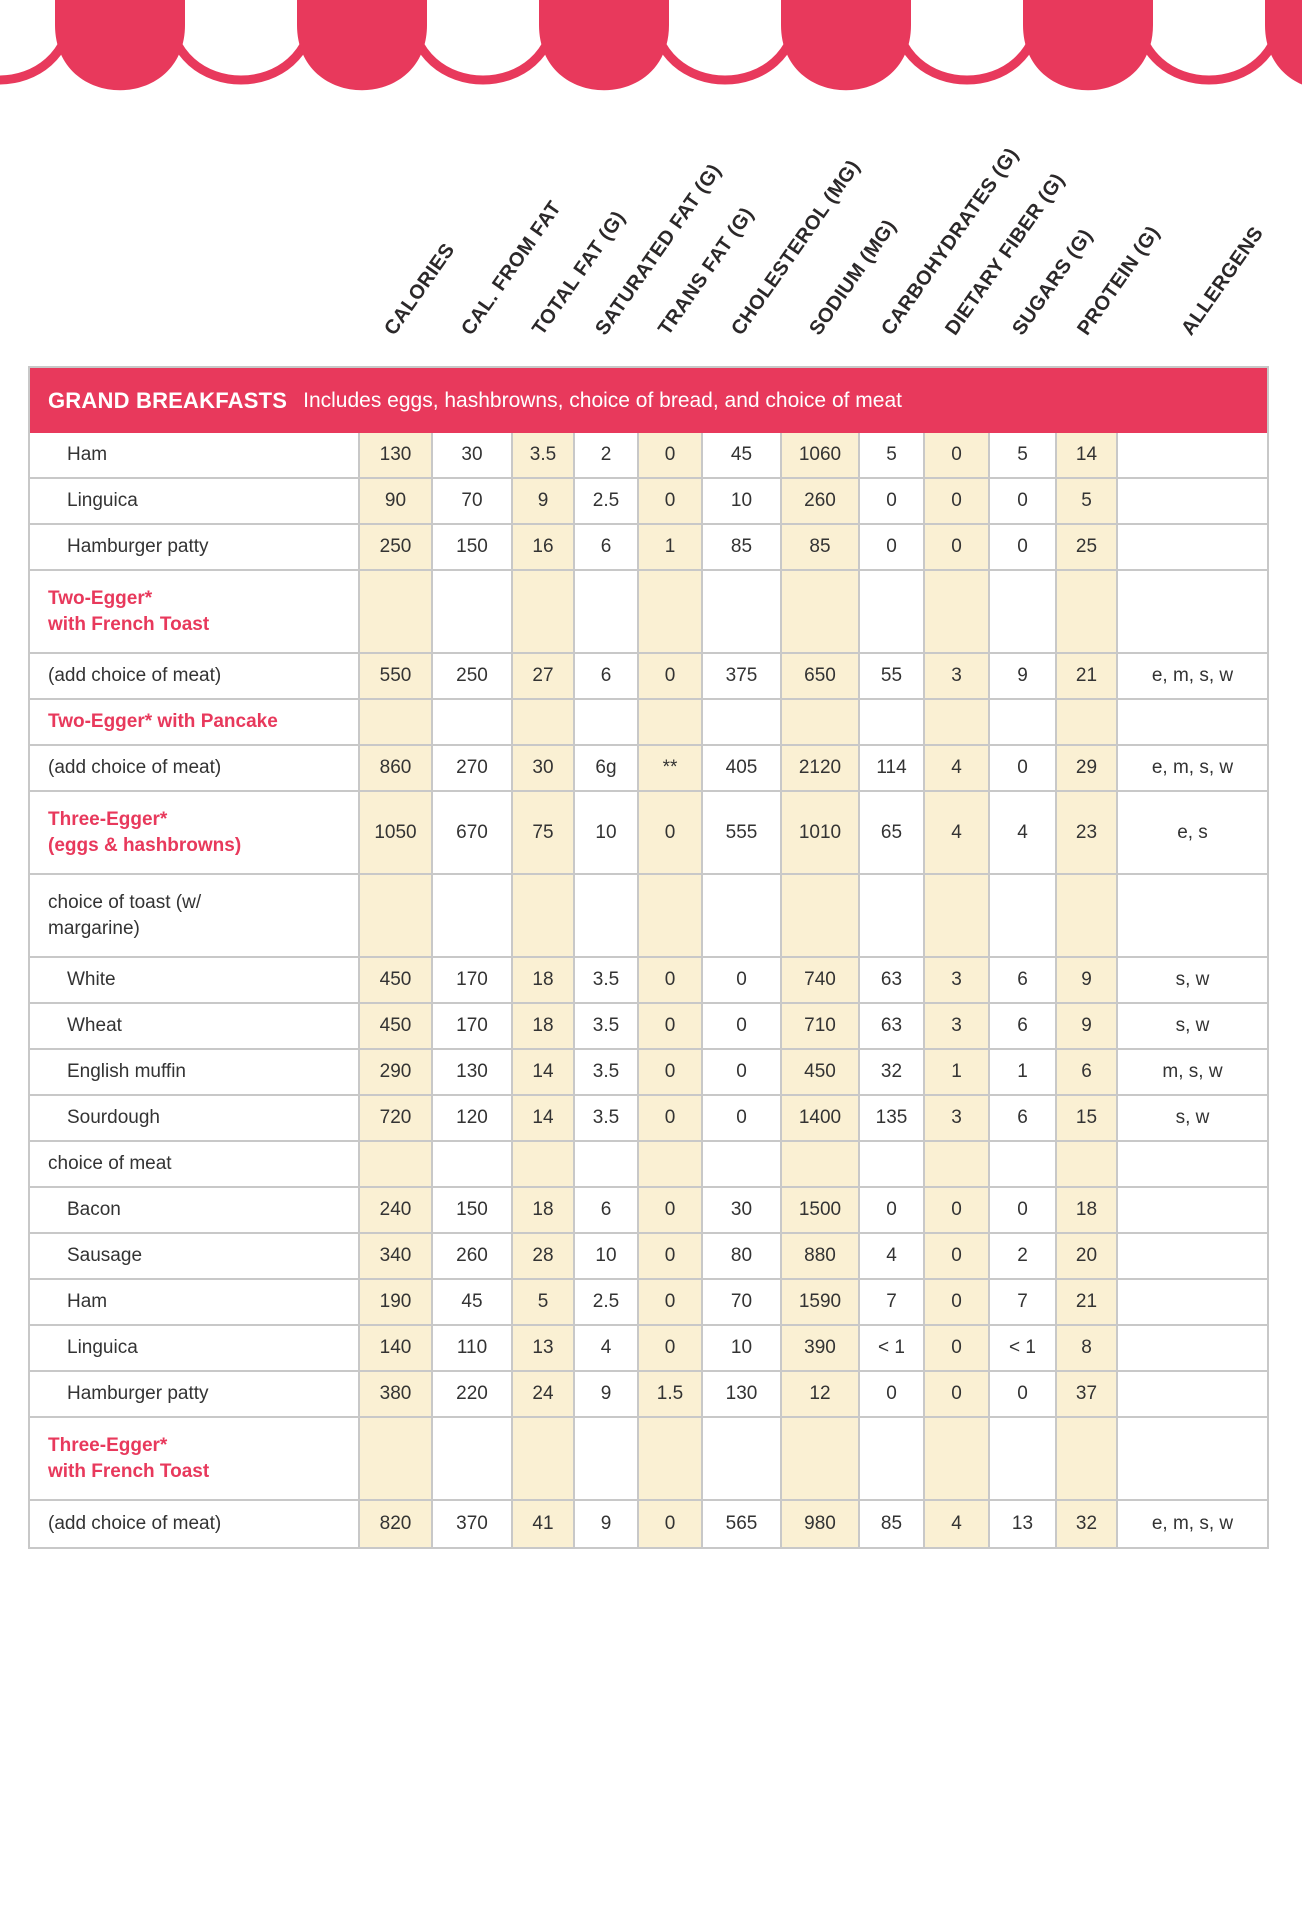  I want to click on table-row: Ham 130 30 3.5 2 0 45 1060 5 0 5 14, so click(648, 456).